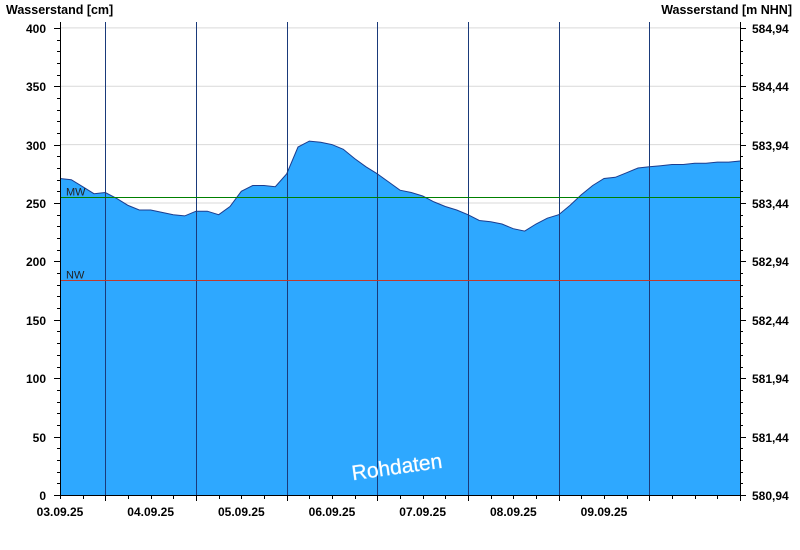 Image resolution: width=800 pixels, height=550 pixels. What do you see at coordinates (40, 438) in the screenshot?
I see `y-tick-label: 50` at bounding box center [40, 438].